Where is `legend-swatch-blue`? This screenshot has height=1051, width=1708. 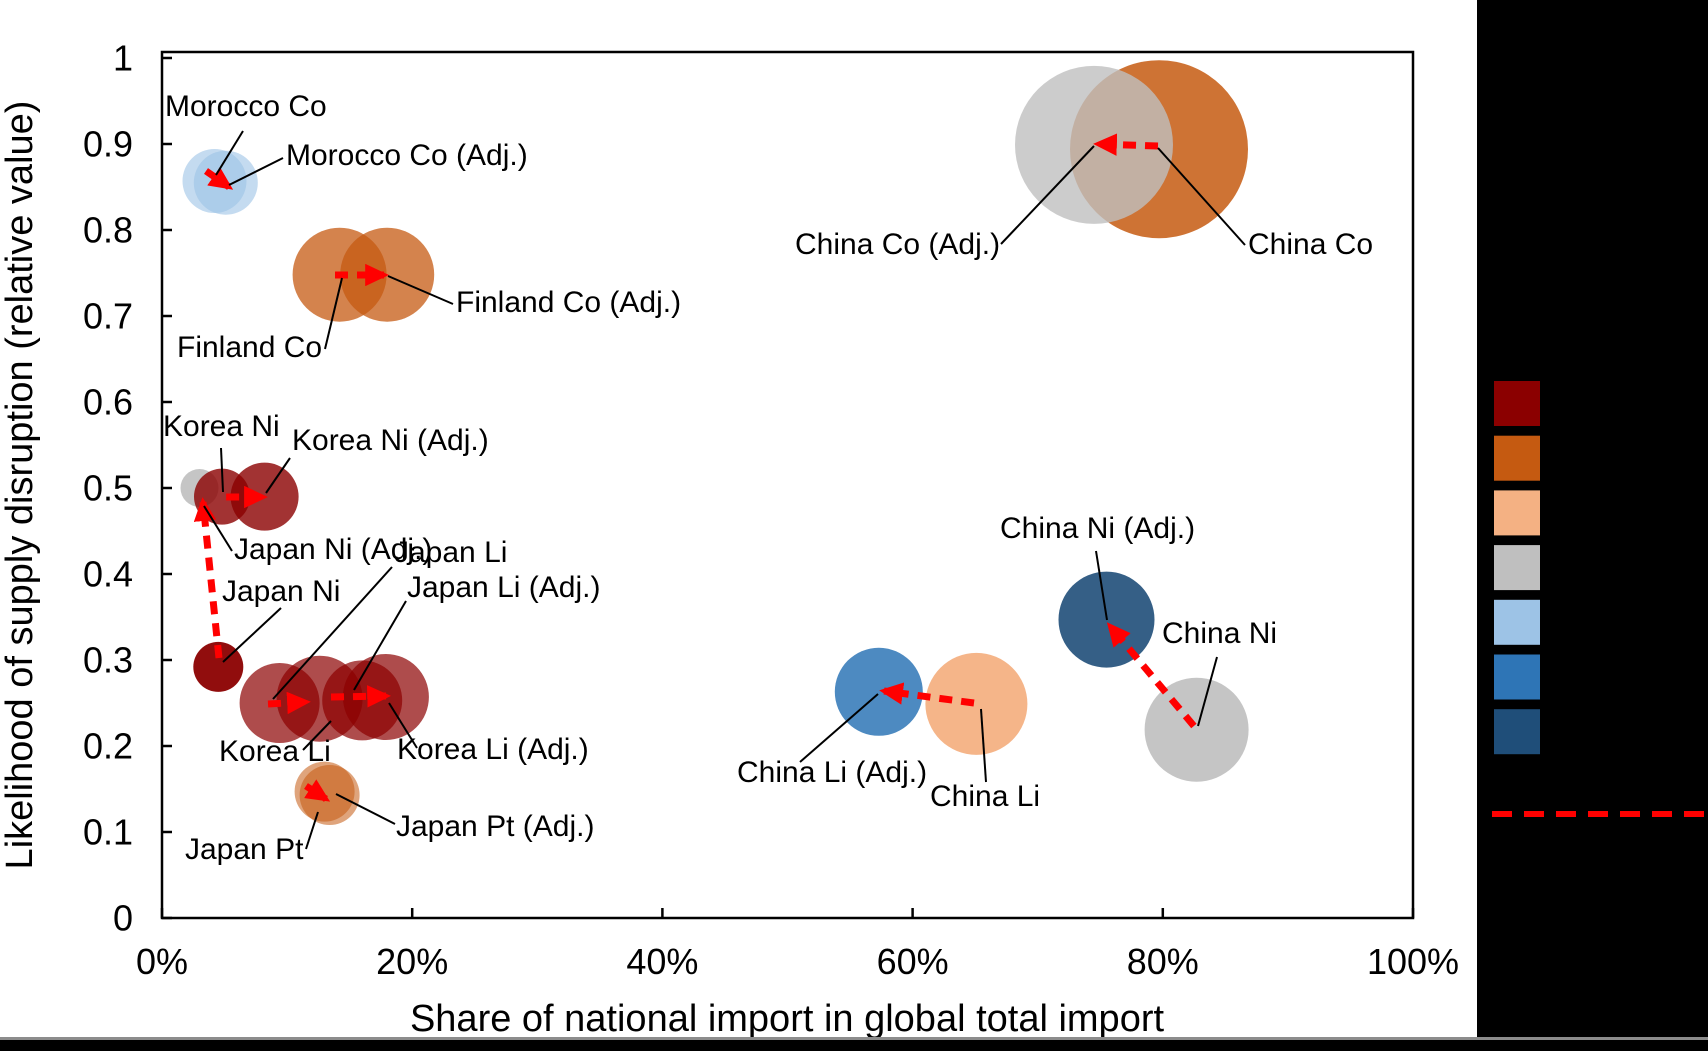
legend-swatch-blue is located at coordinates (1517, 677).